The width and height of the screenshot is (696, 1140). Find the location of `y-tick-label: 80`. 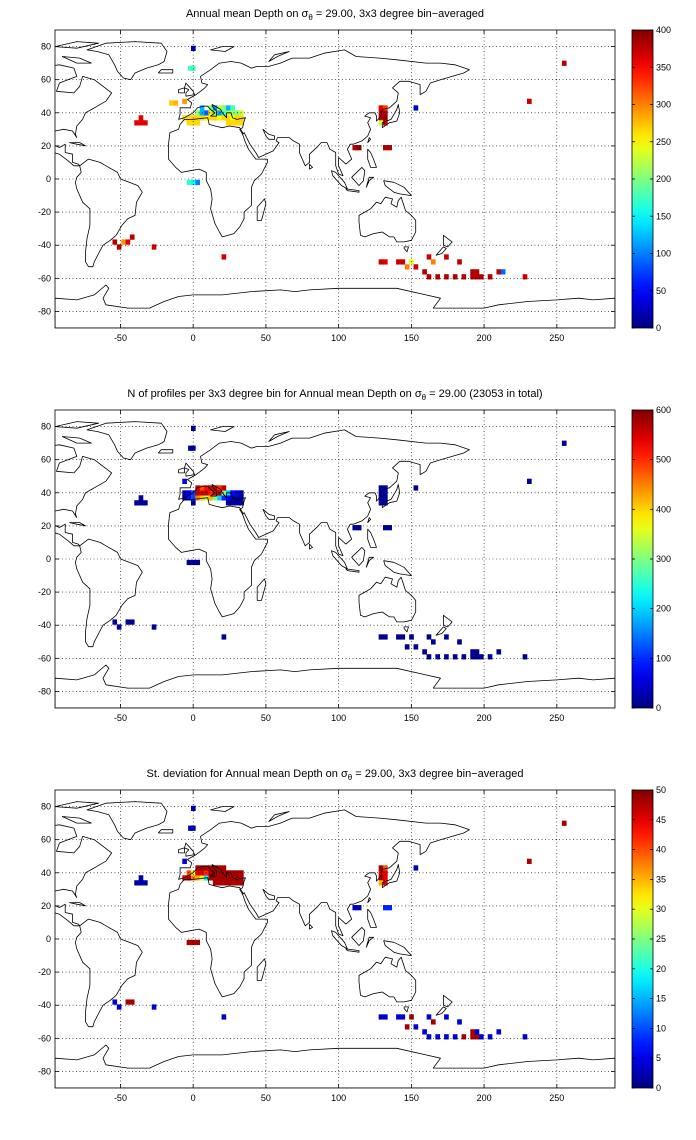

y-tick-label: 80 is located at coordinates (46, 807).